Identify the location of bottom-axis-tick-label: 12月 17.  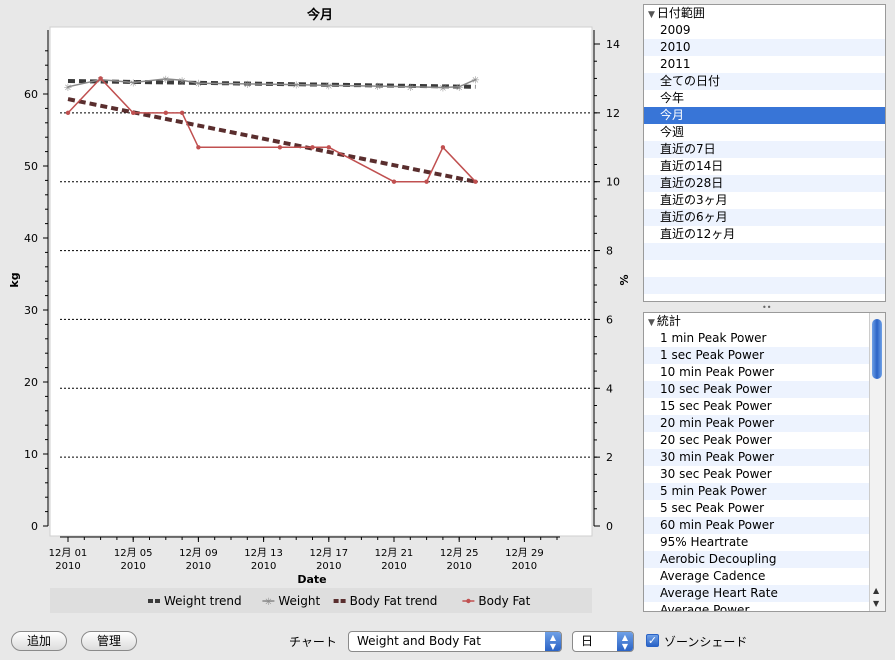
(328, 553).